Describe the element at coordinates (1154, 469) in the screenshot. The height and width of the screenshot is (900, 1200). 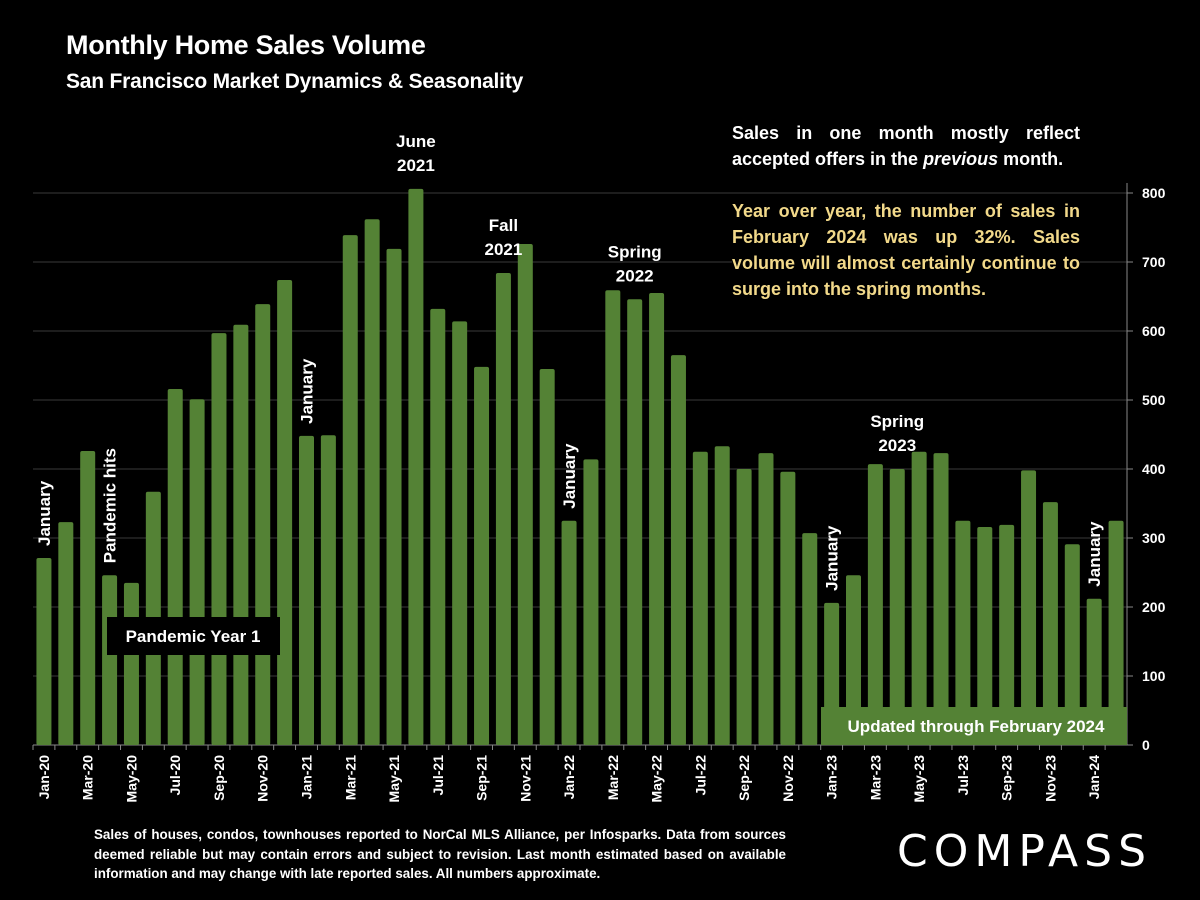
I see `y-tick-label: 400` at that location.